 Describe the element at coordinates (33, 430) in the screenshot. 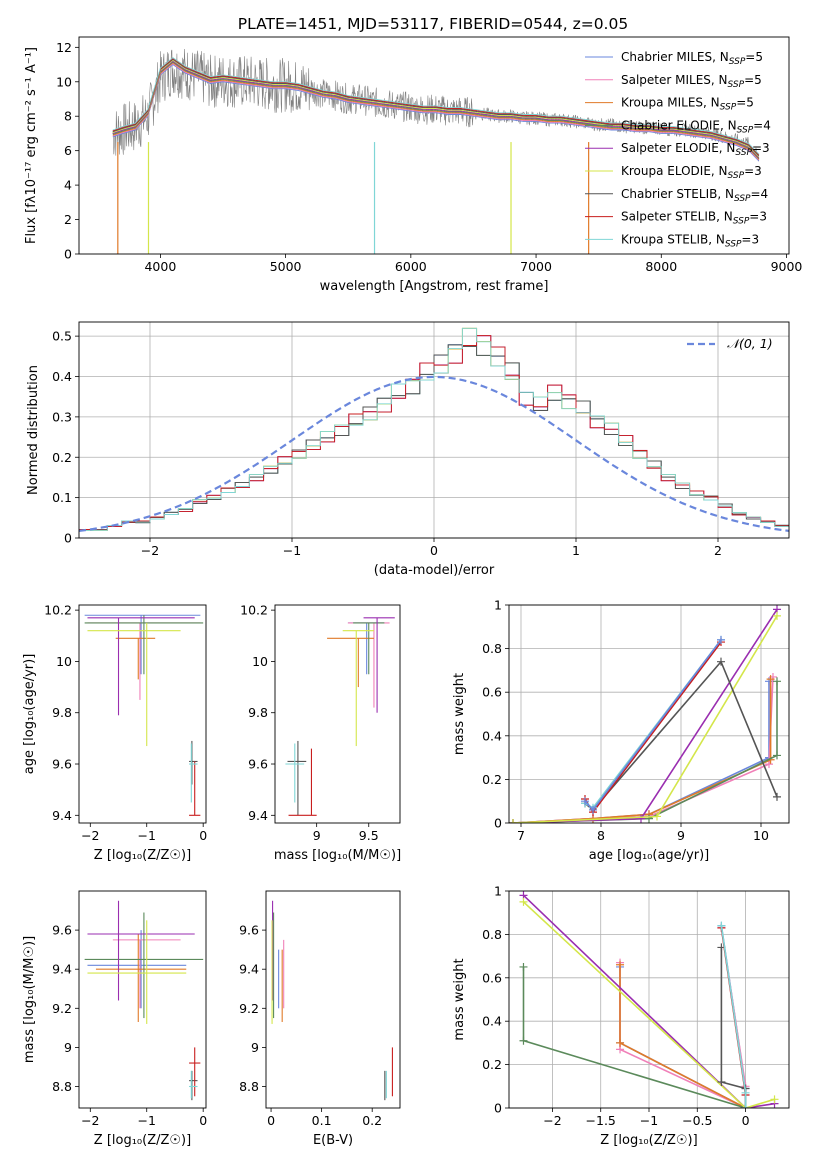

I see `y-axis-label: Normed distribution` at that location.